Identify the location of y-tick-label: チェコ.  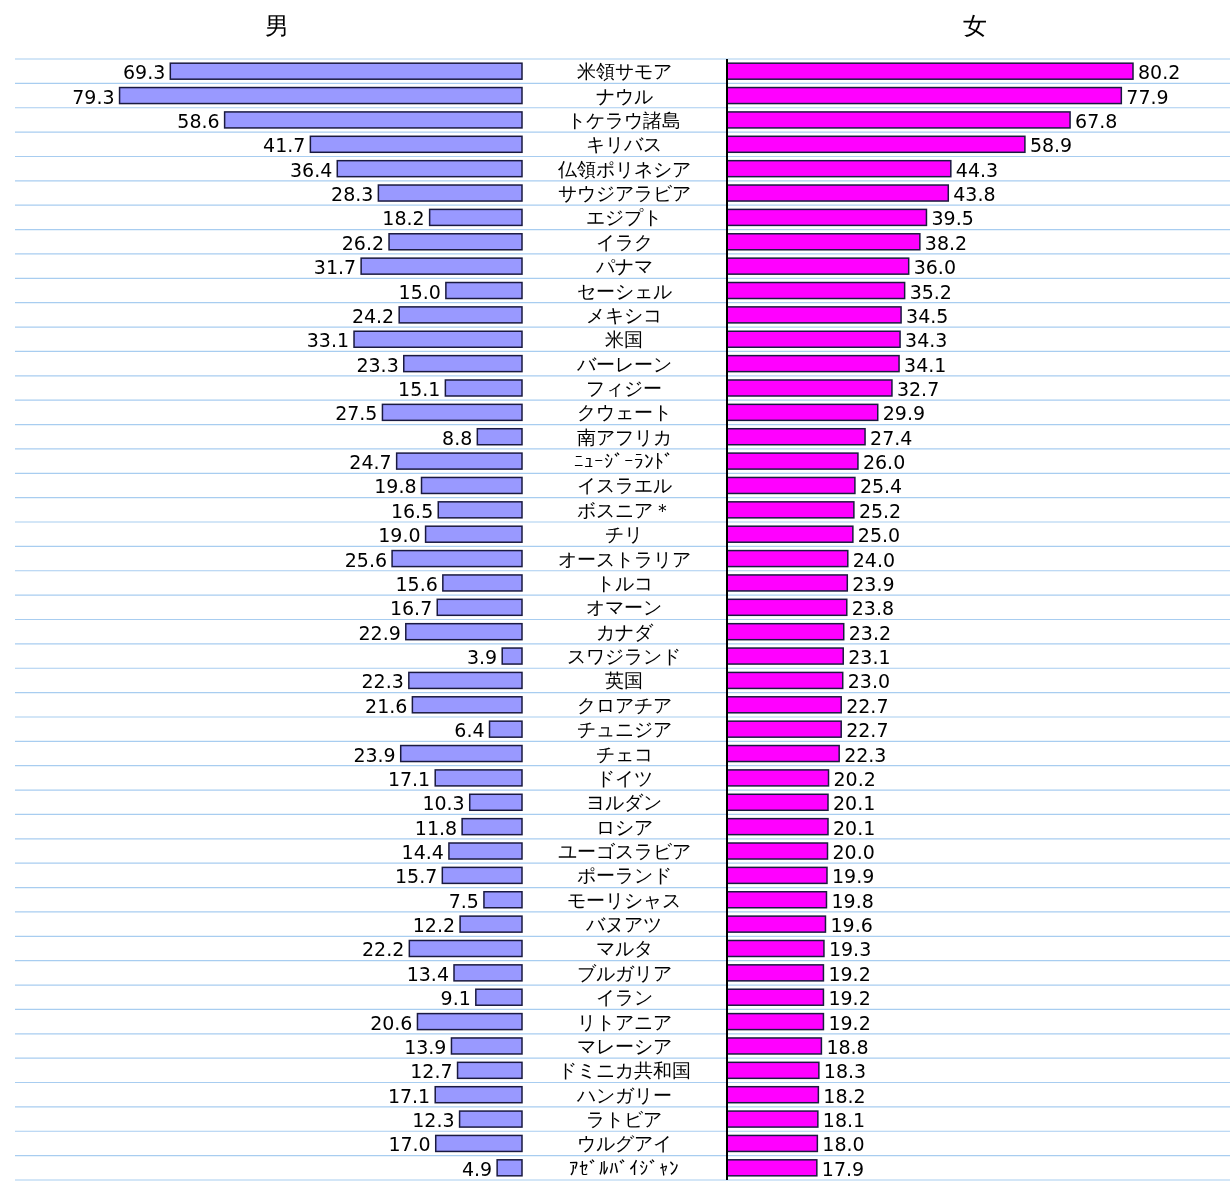
(624, 753).